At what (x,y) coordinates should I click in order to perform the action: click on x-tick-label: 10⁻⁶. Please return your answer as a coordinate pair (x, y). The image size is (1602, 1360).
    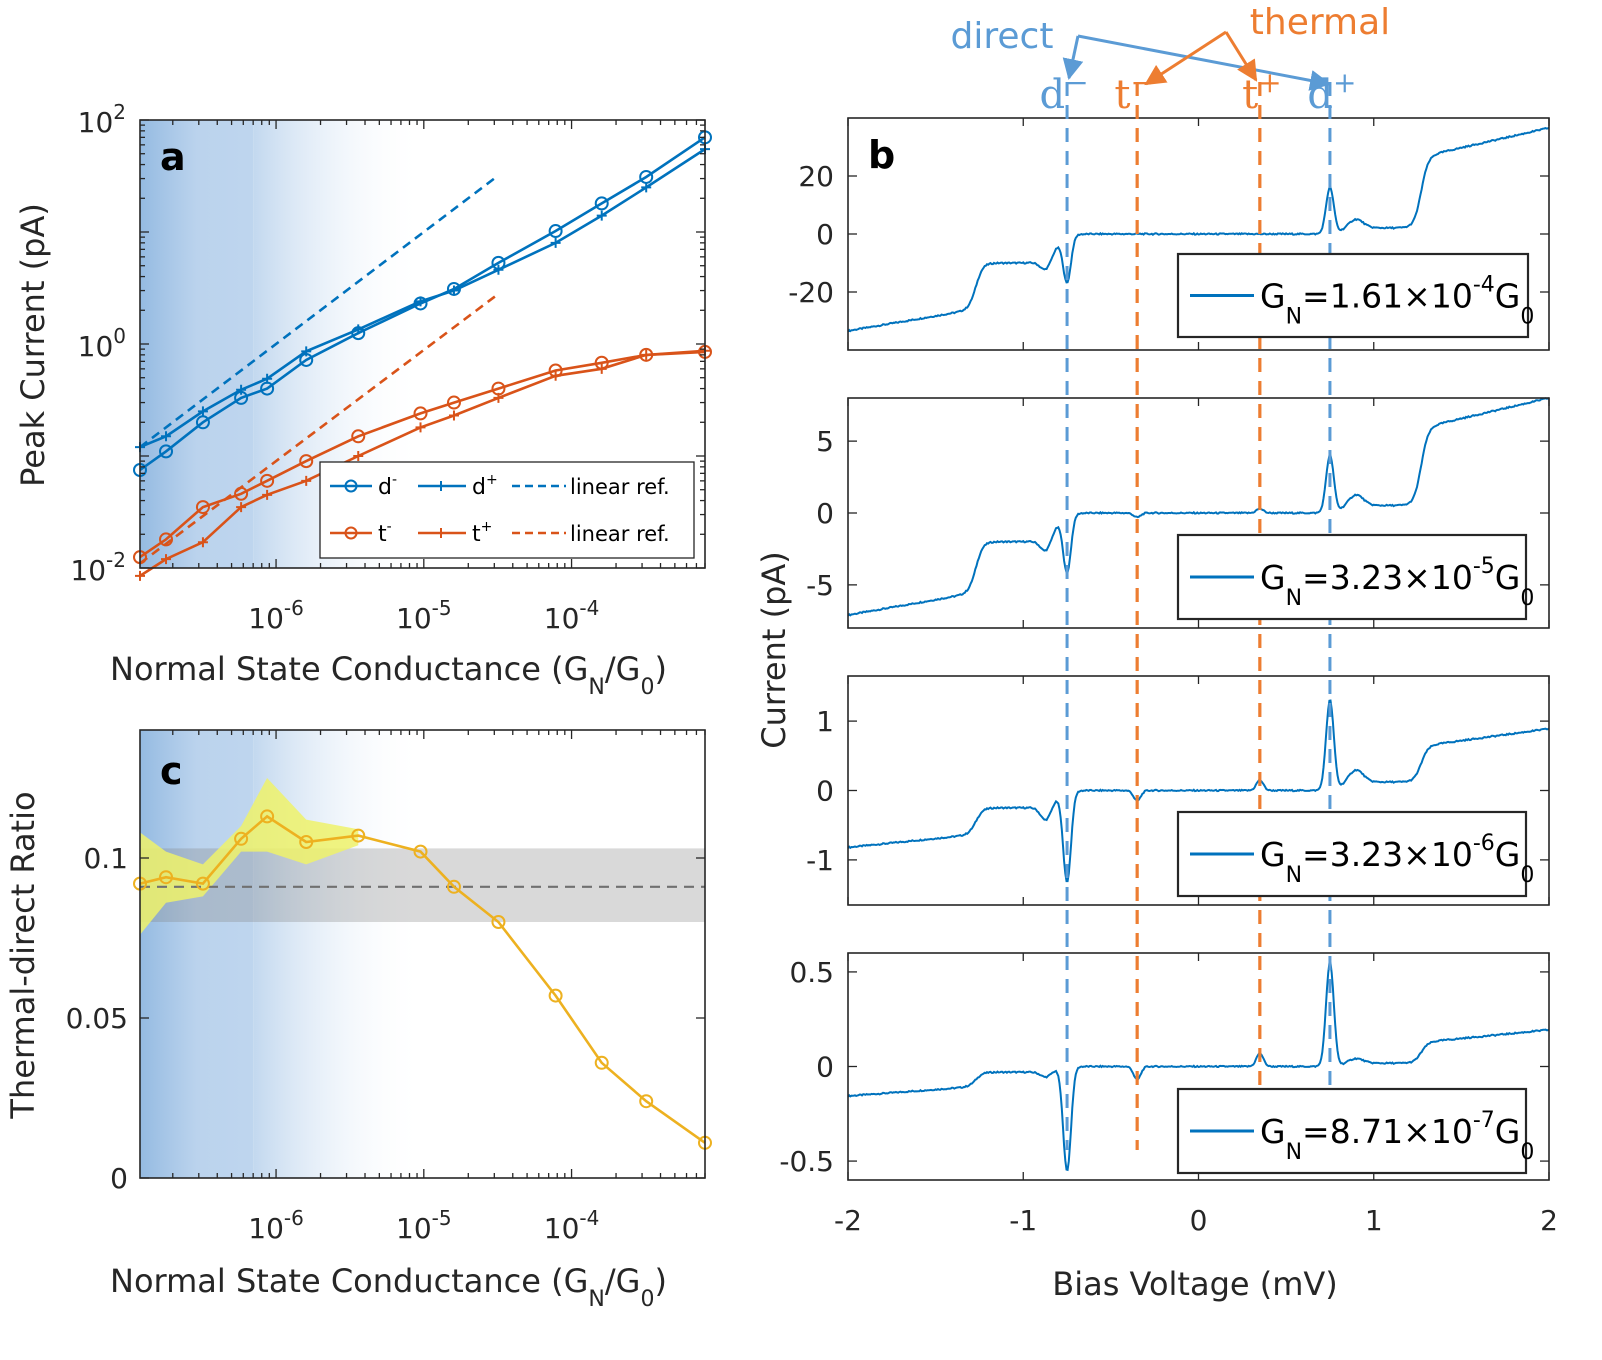
    Looking at the image, I should click on (276, 1225).